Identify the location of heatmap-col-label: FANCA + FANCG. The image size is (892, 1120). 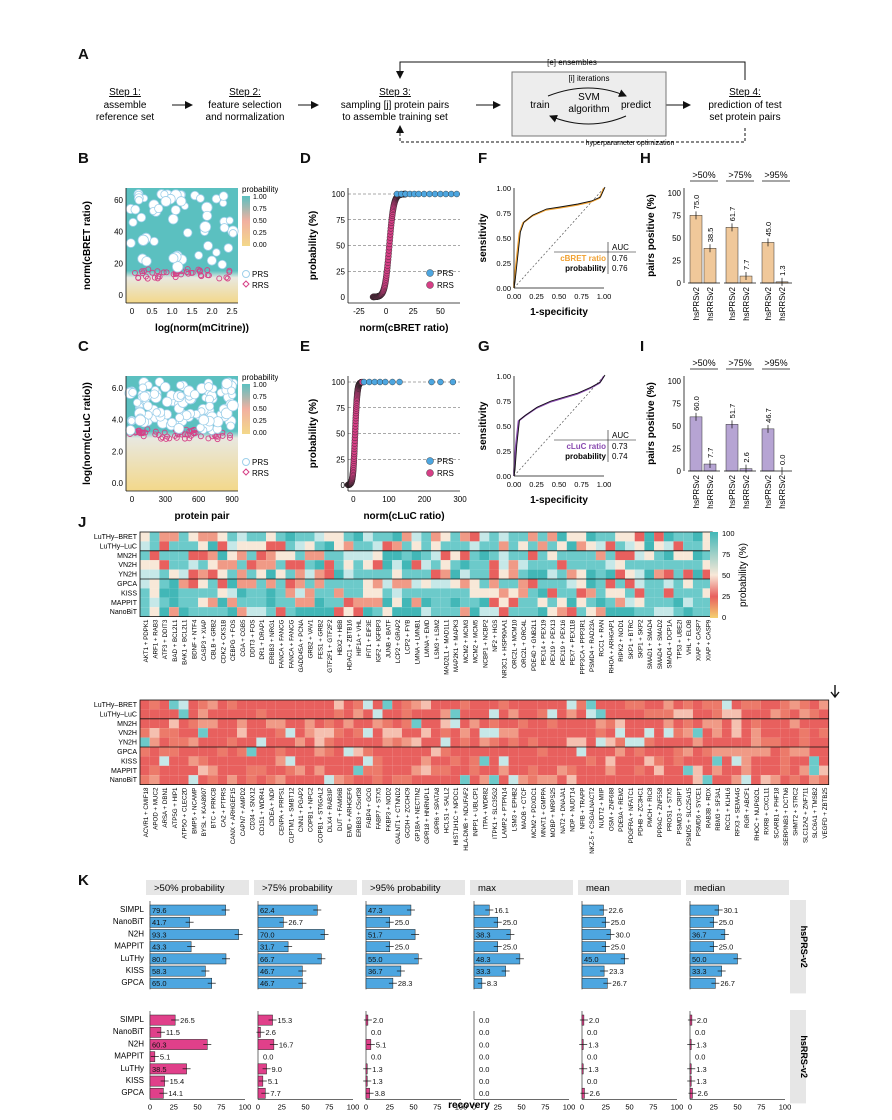
(282, 643).